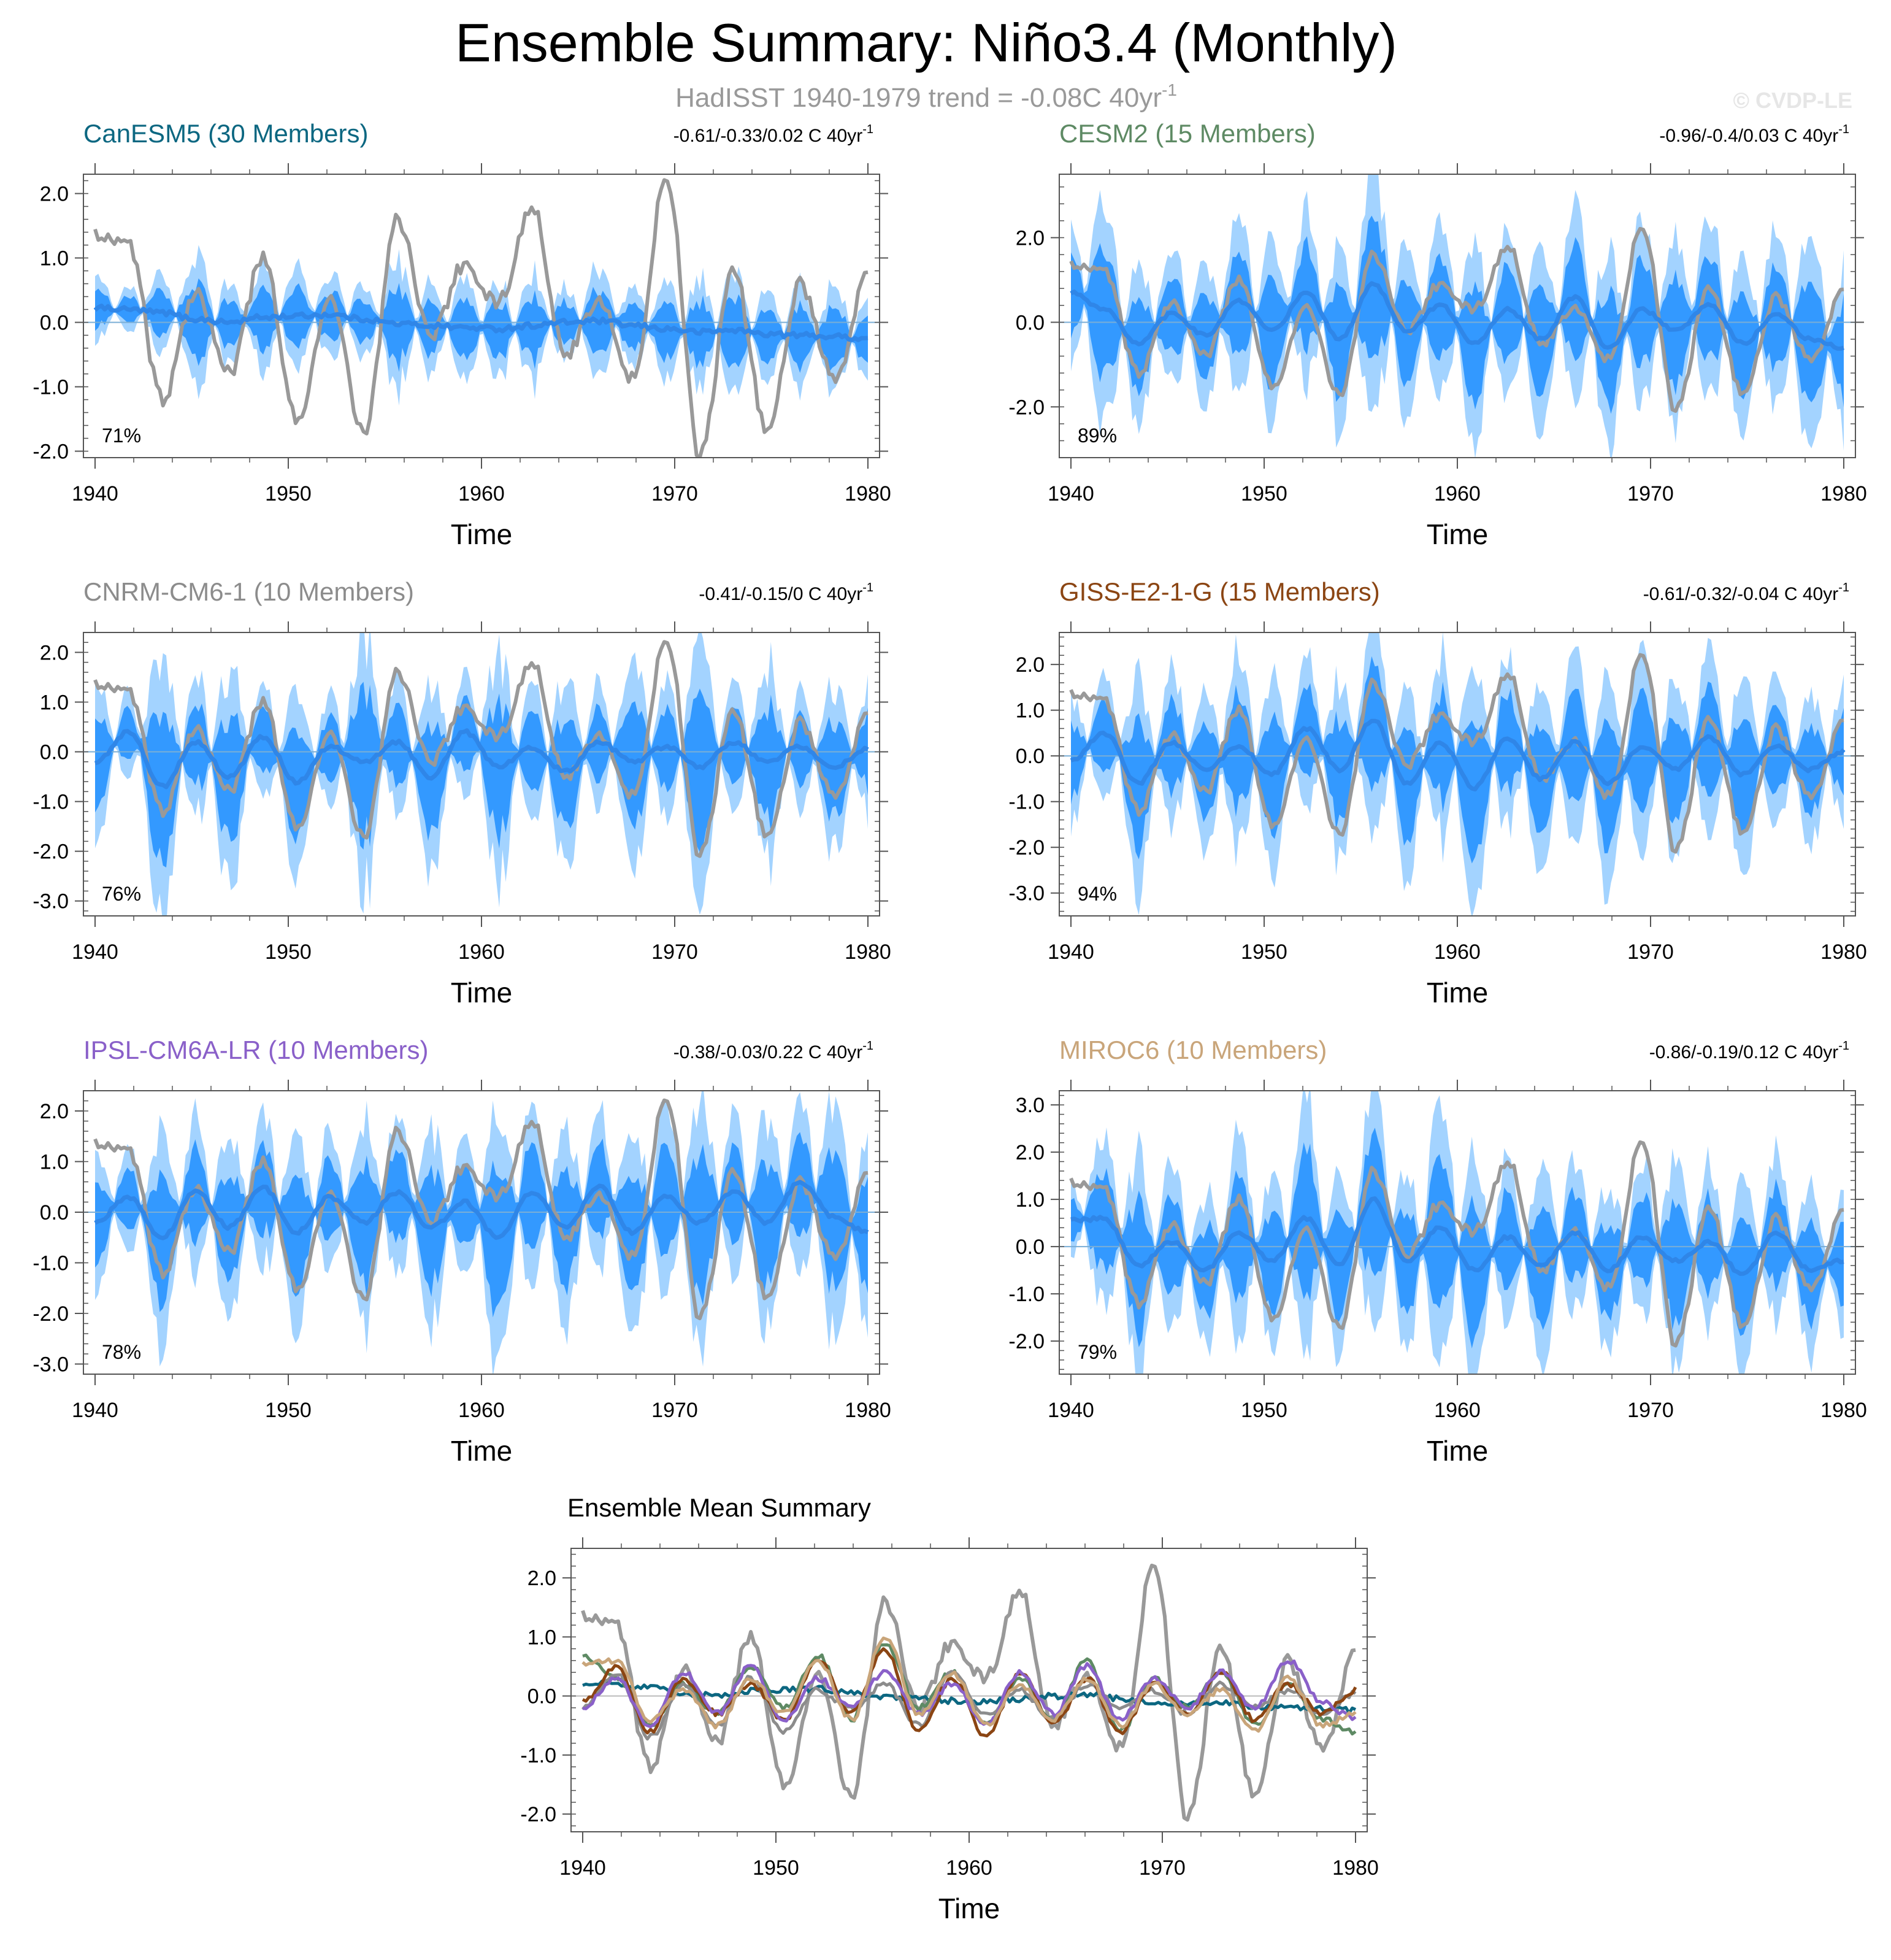  I want to click on series-line-miroc6, so click(969, 1684).